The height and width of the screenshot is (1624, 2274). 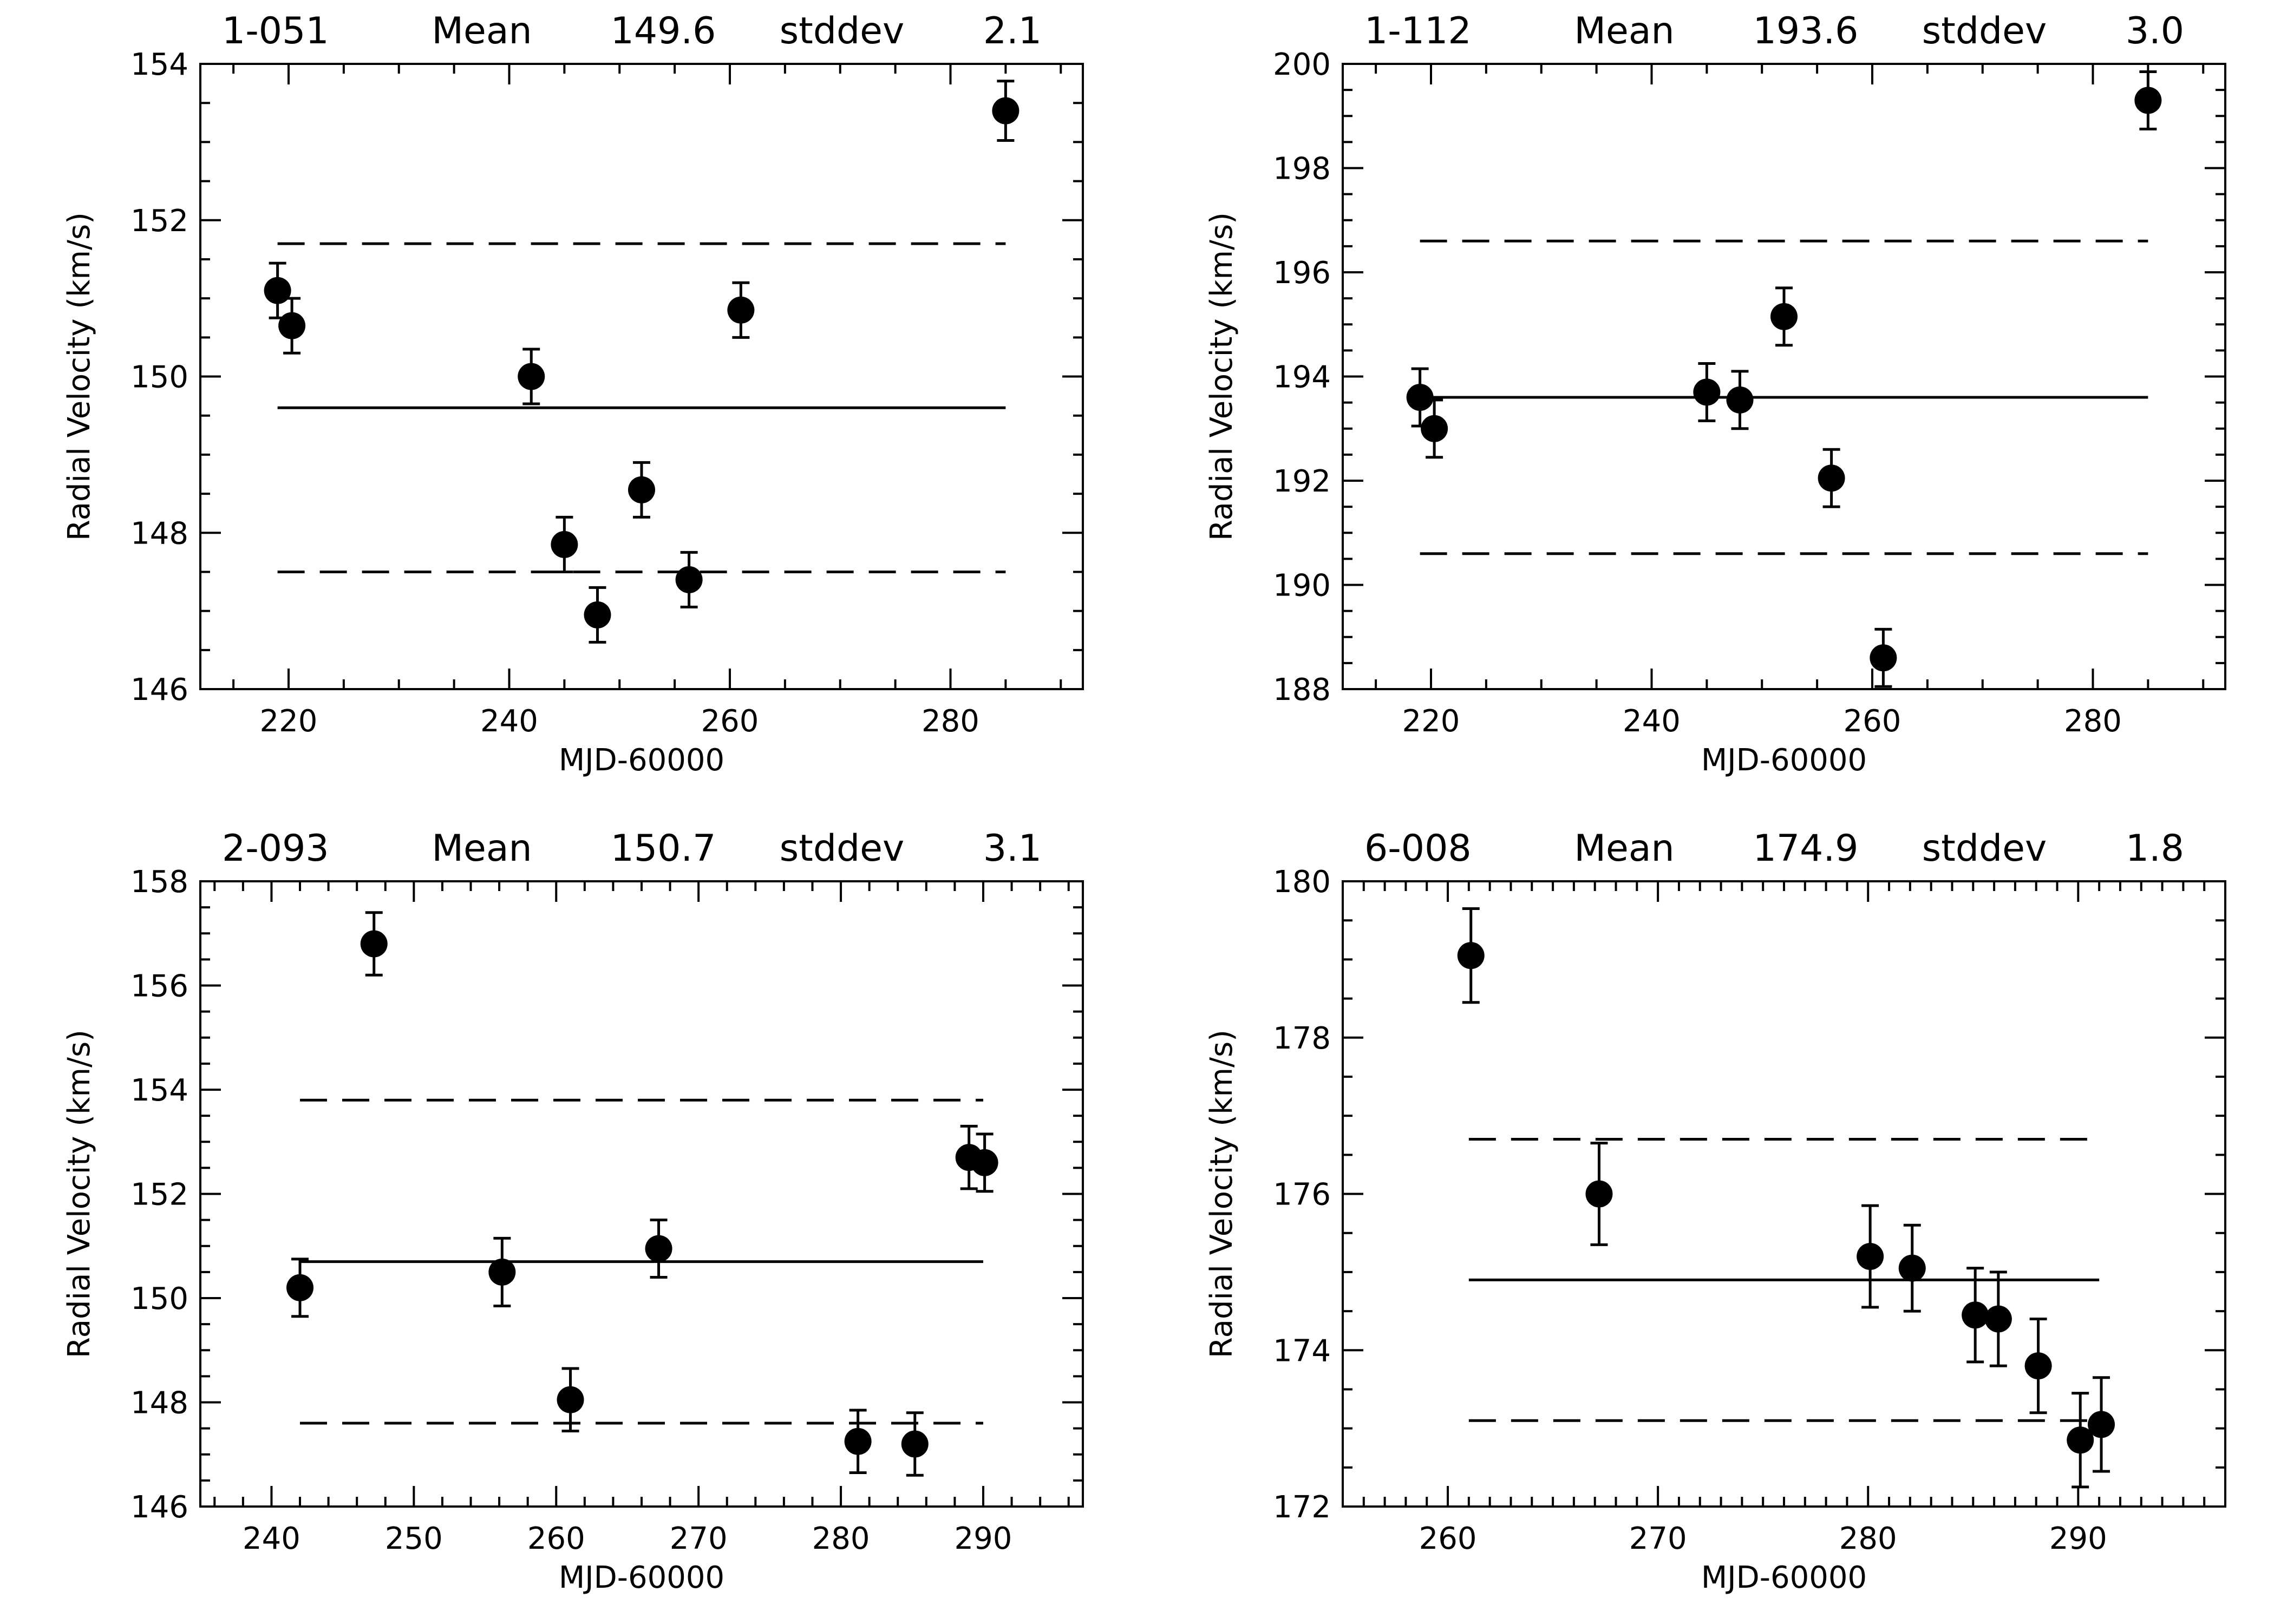 I want to click on y-tick-label: 158, so click(x=159, y=882).